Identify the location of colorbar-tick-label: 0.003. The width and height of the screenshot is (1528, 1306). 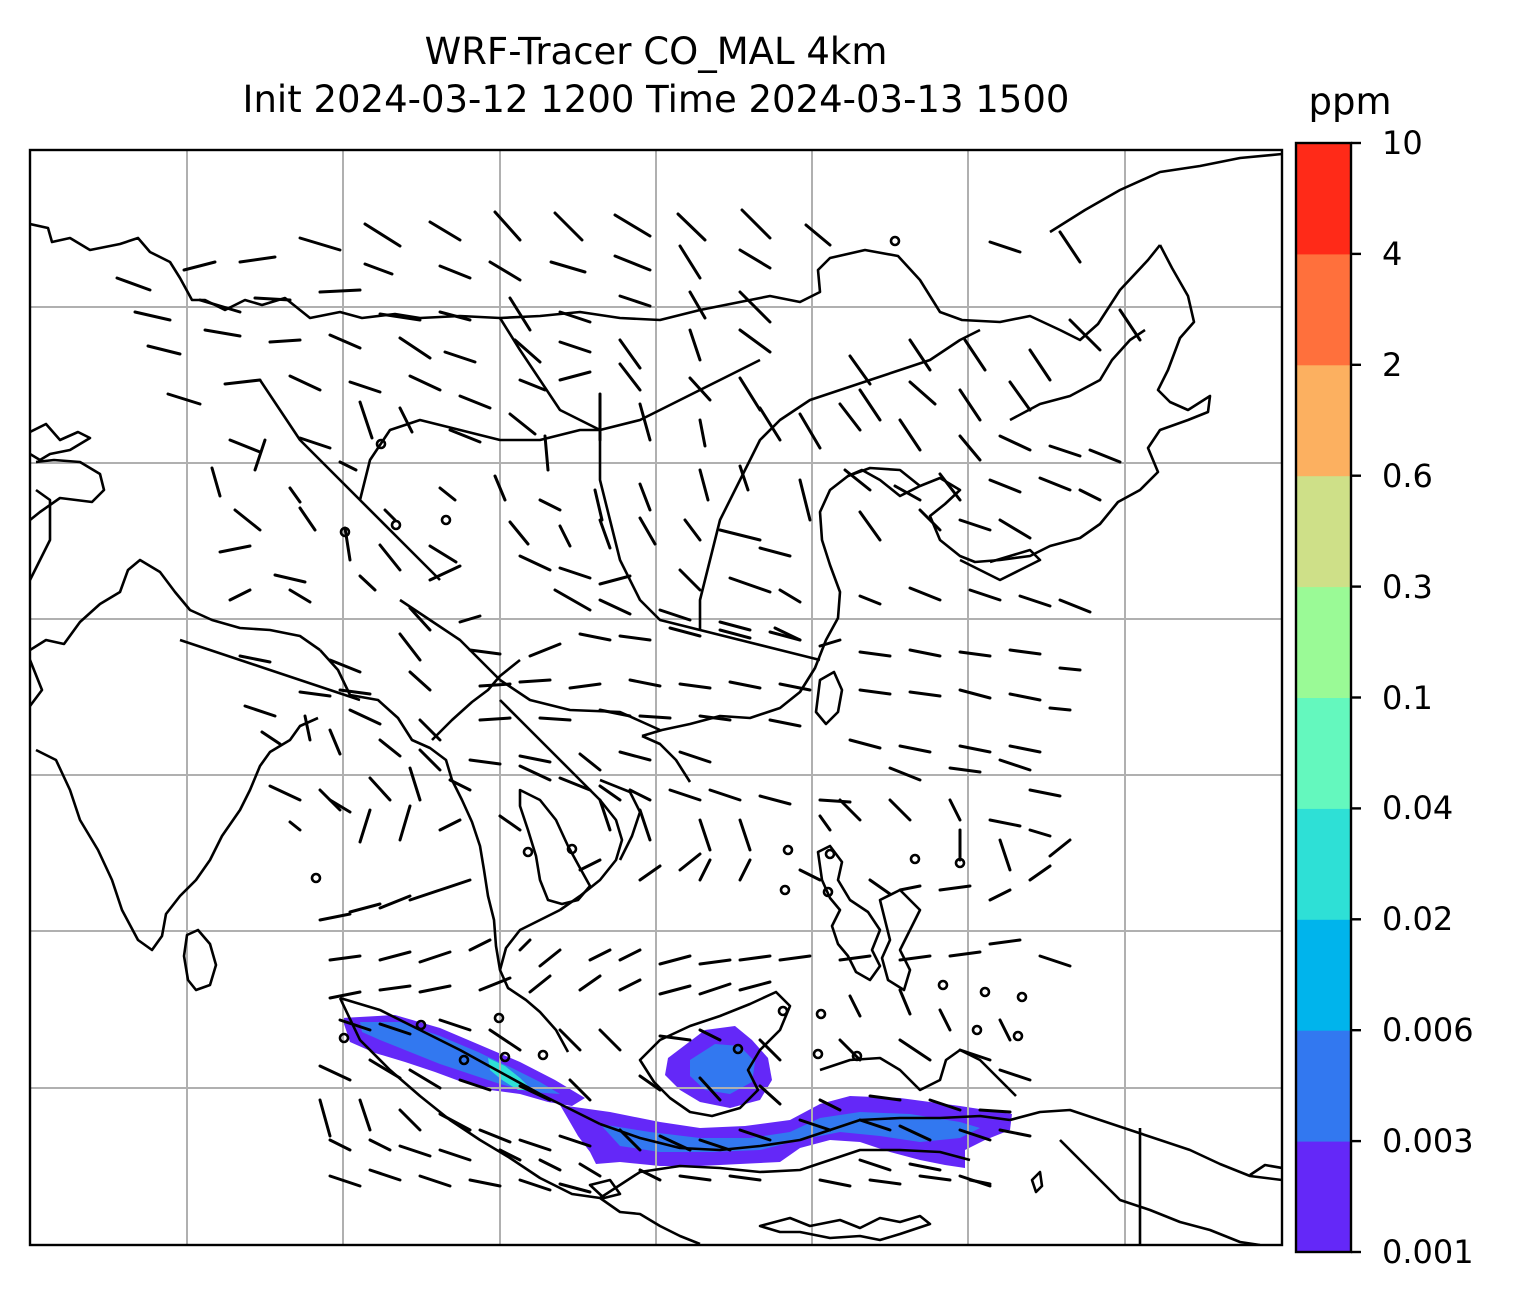
(1428, 1141).